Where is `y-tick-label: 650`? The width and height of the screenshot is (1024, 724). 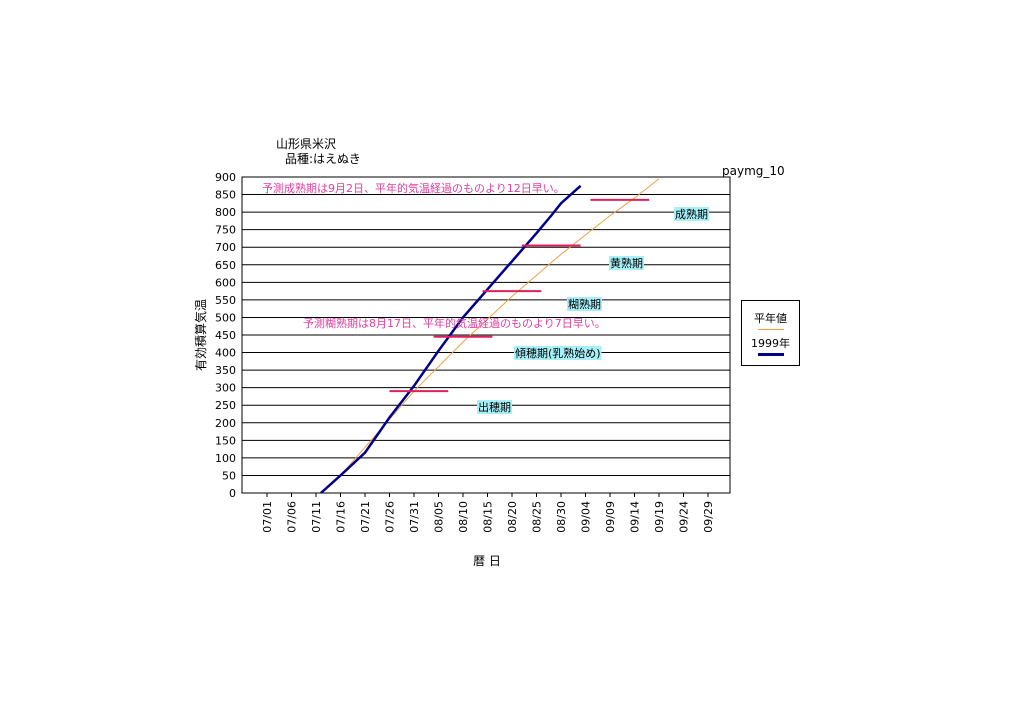 y-tick-label: 650 is located at coordinates (225, 265).